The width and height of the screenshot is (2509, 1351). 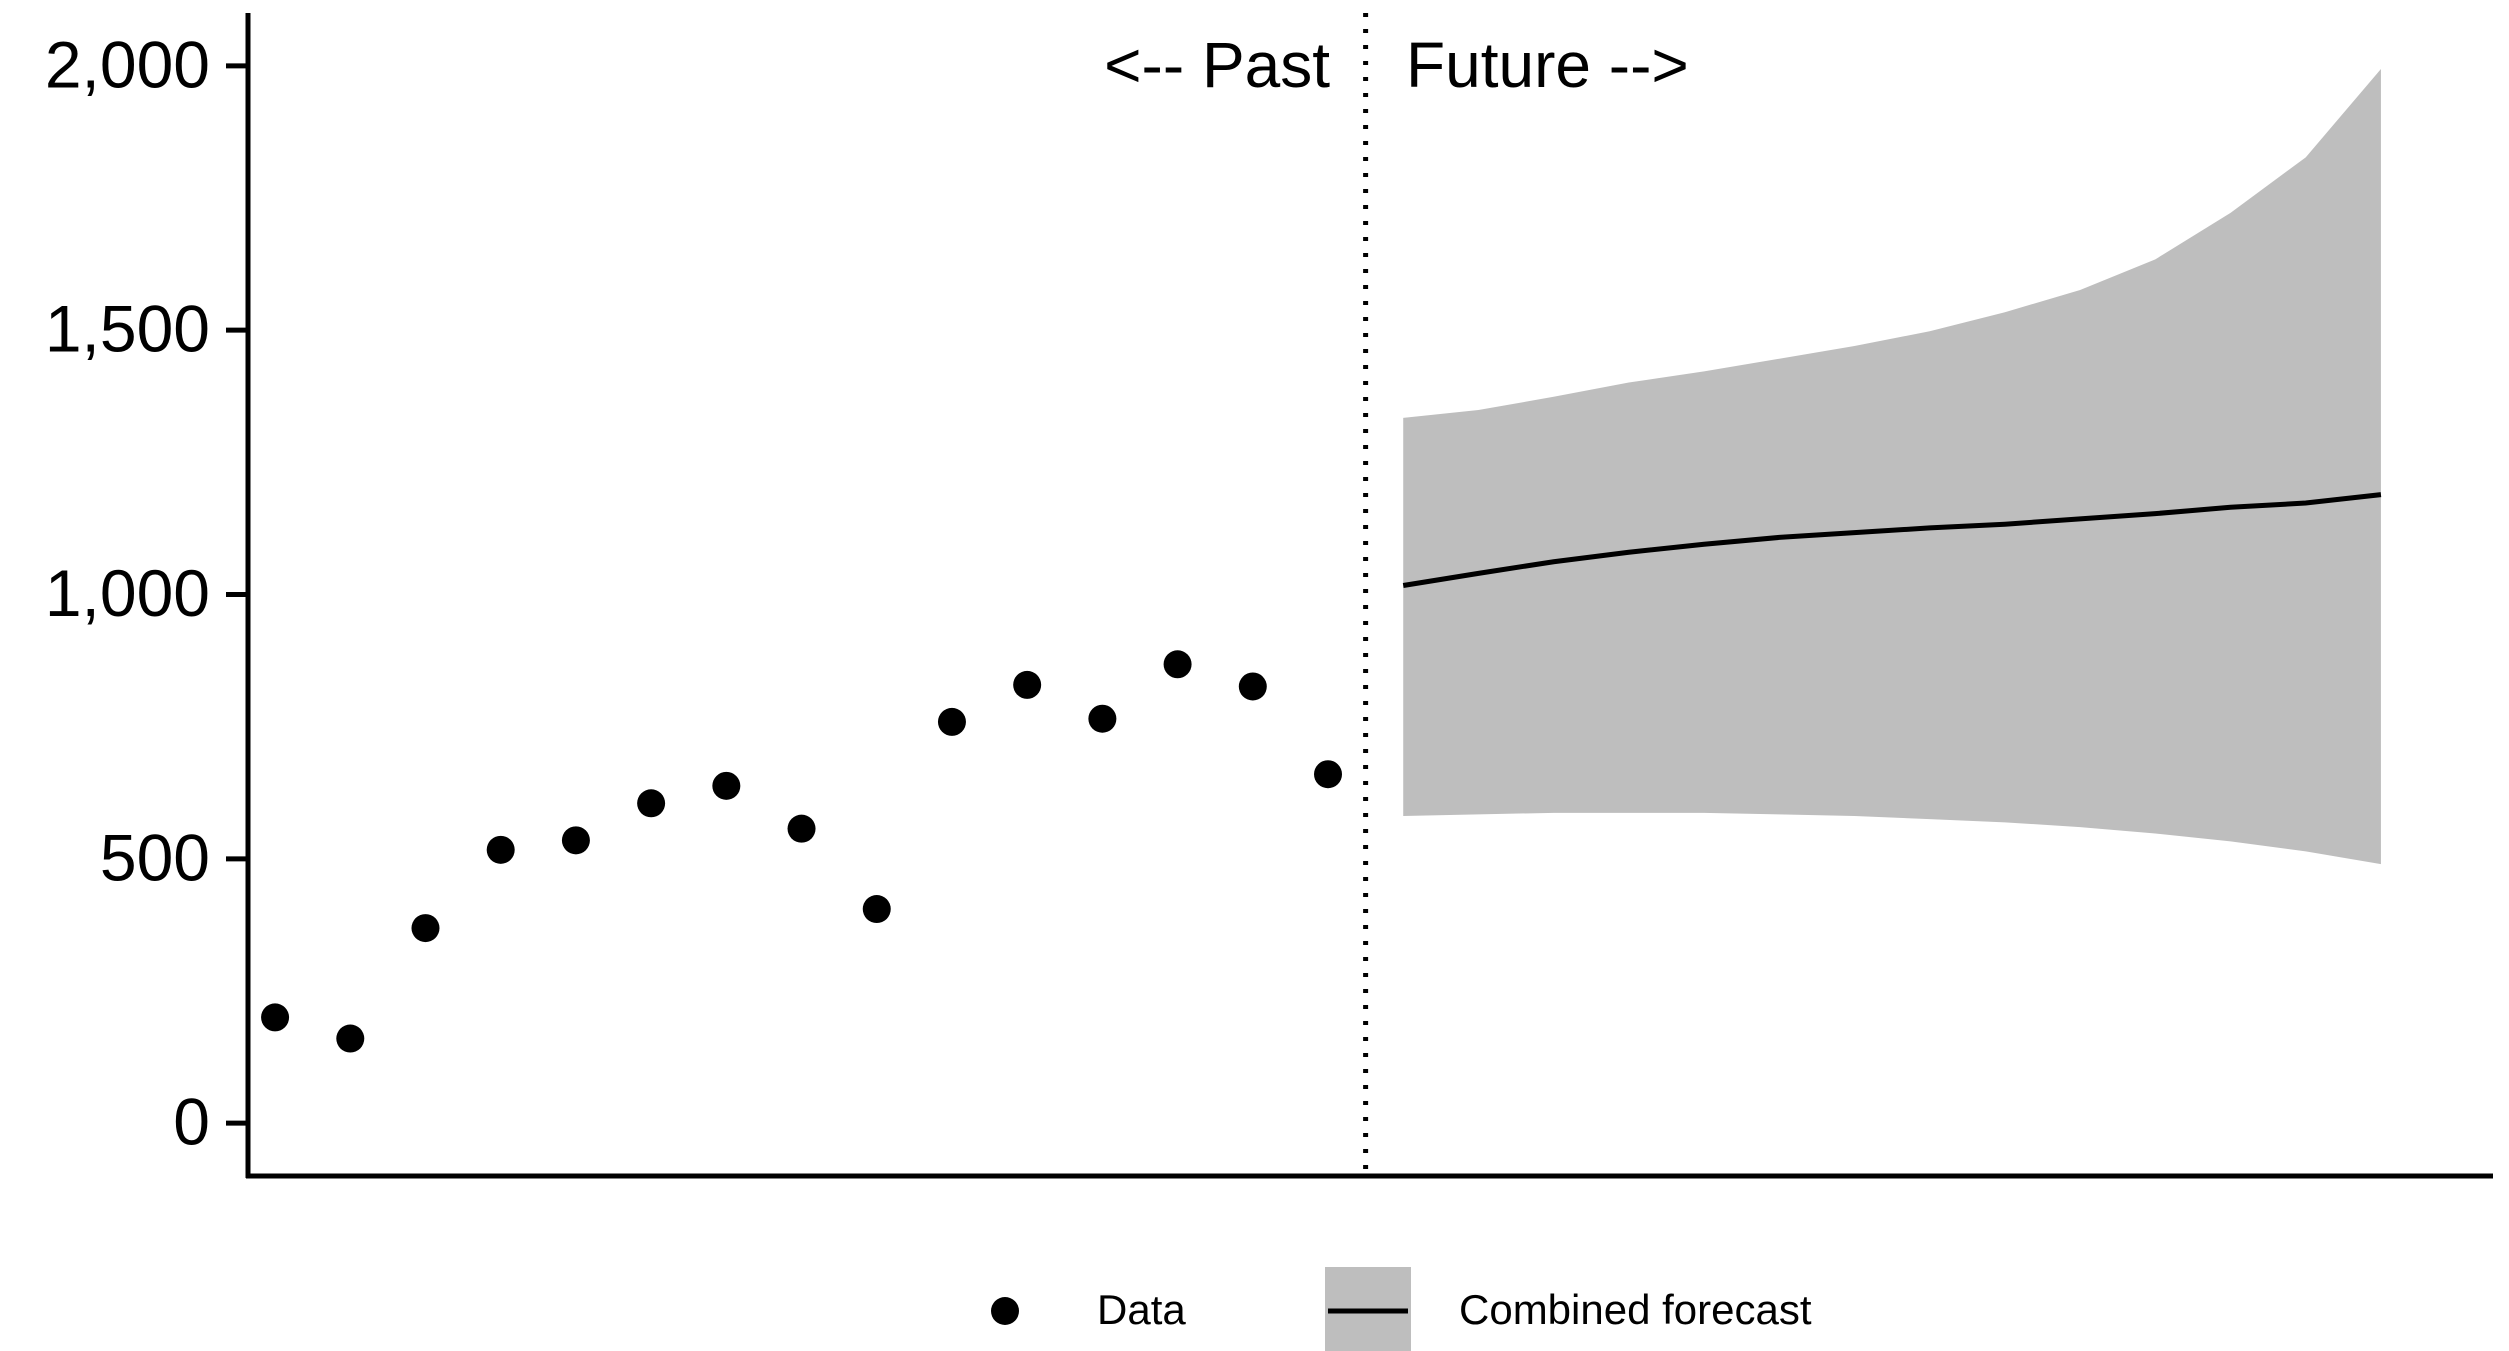 I want to click on legend-label: Data, so click(x=1141, y=1309).